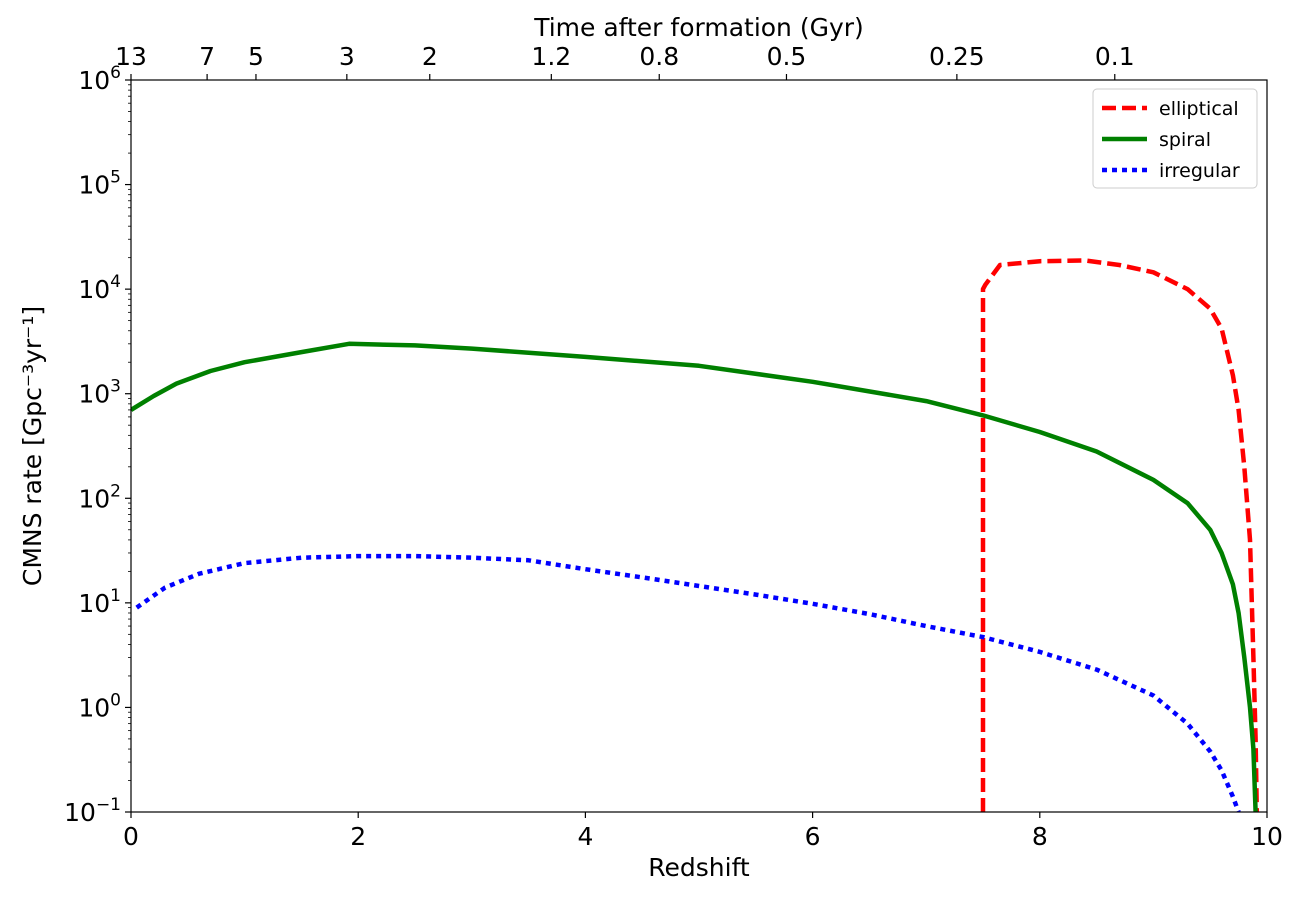  Describe the element at coordinates (32, 446) in the screenshot. I see `y-axis-title: CMNS rate [Gpc⁻³yr⁻¹]` at that location.